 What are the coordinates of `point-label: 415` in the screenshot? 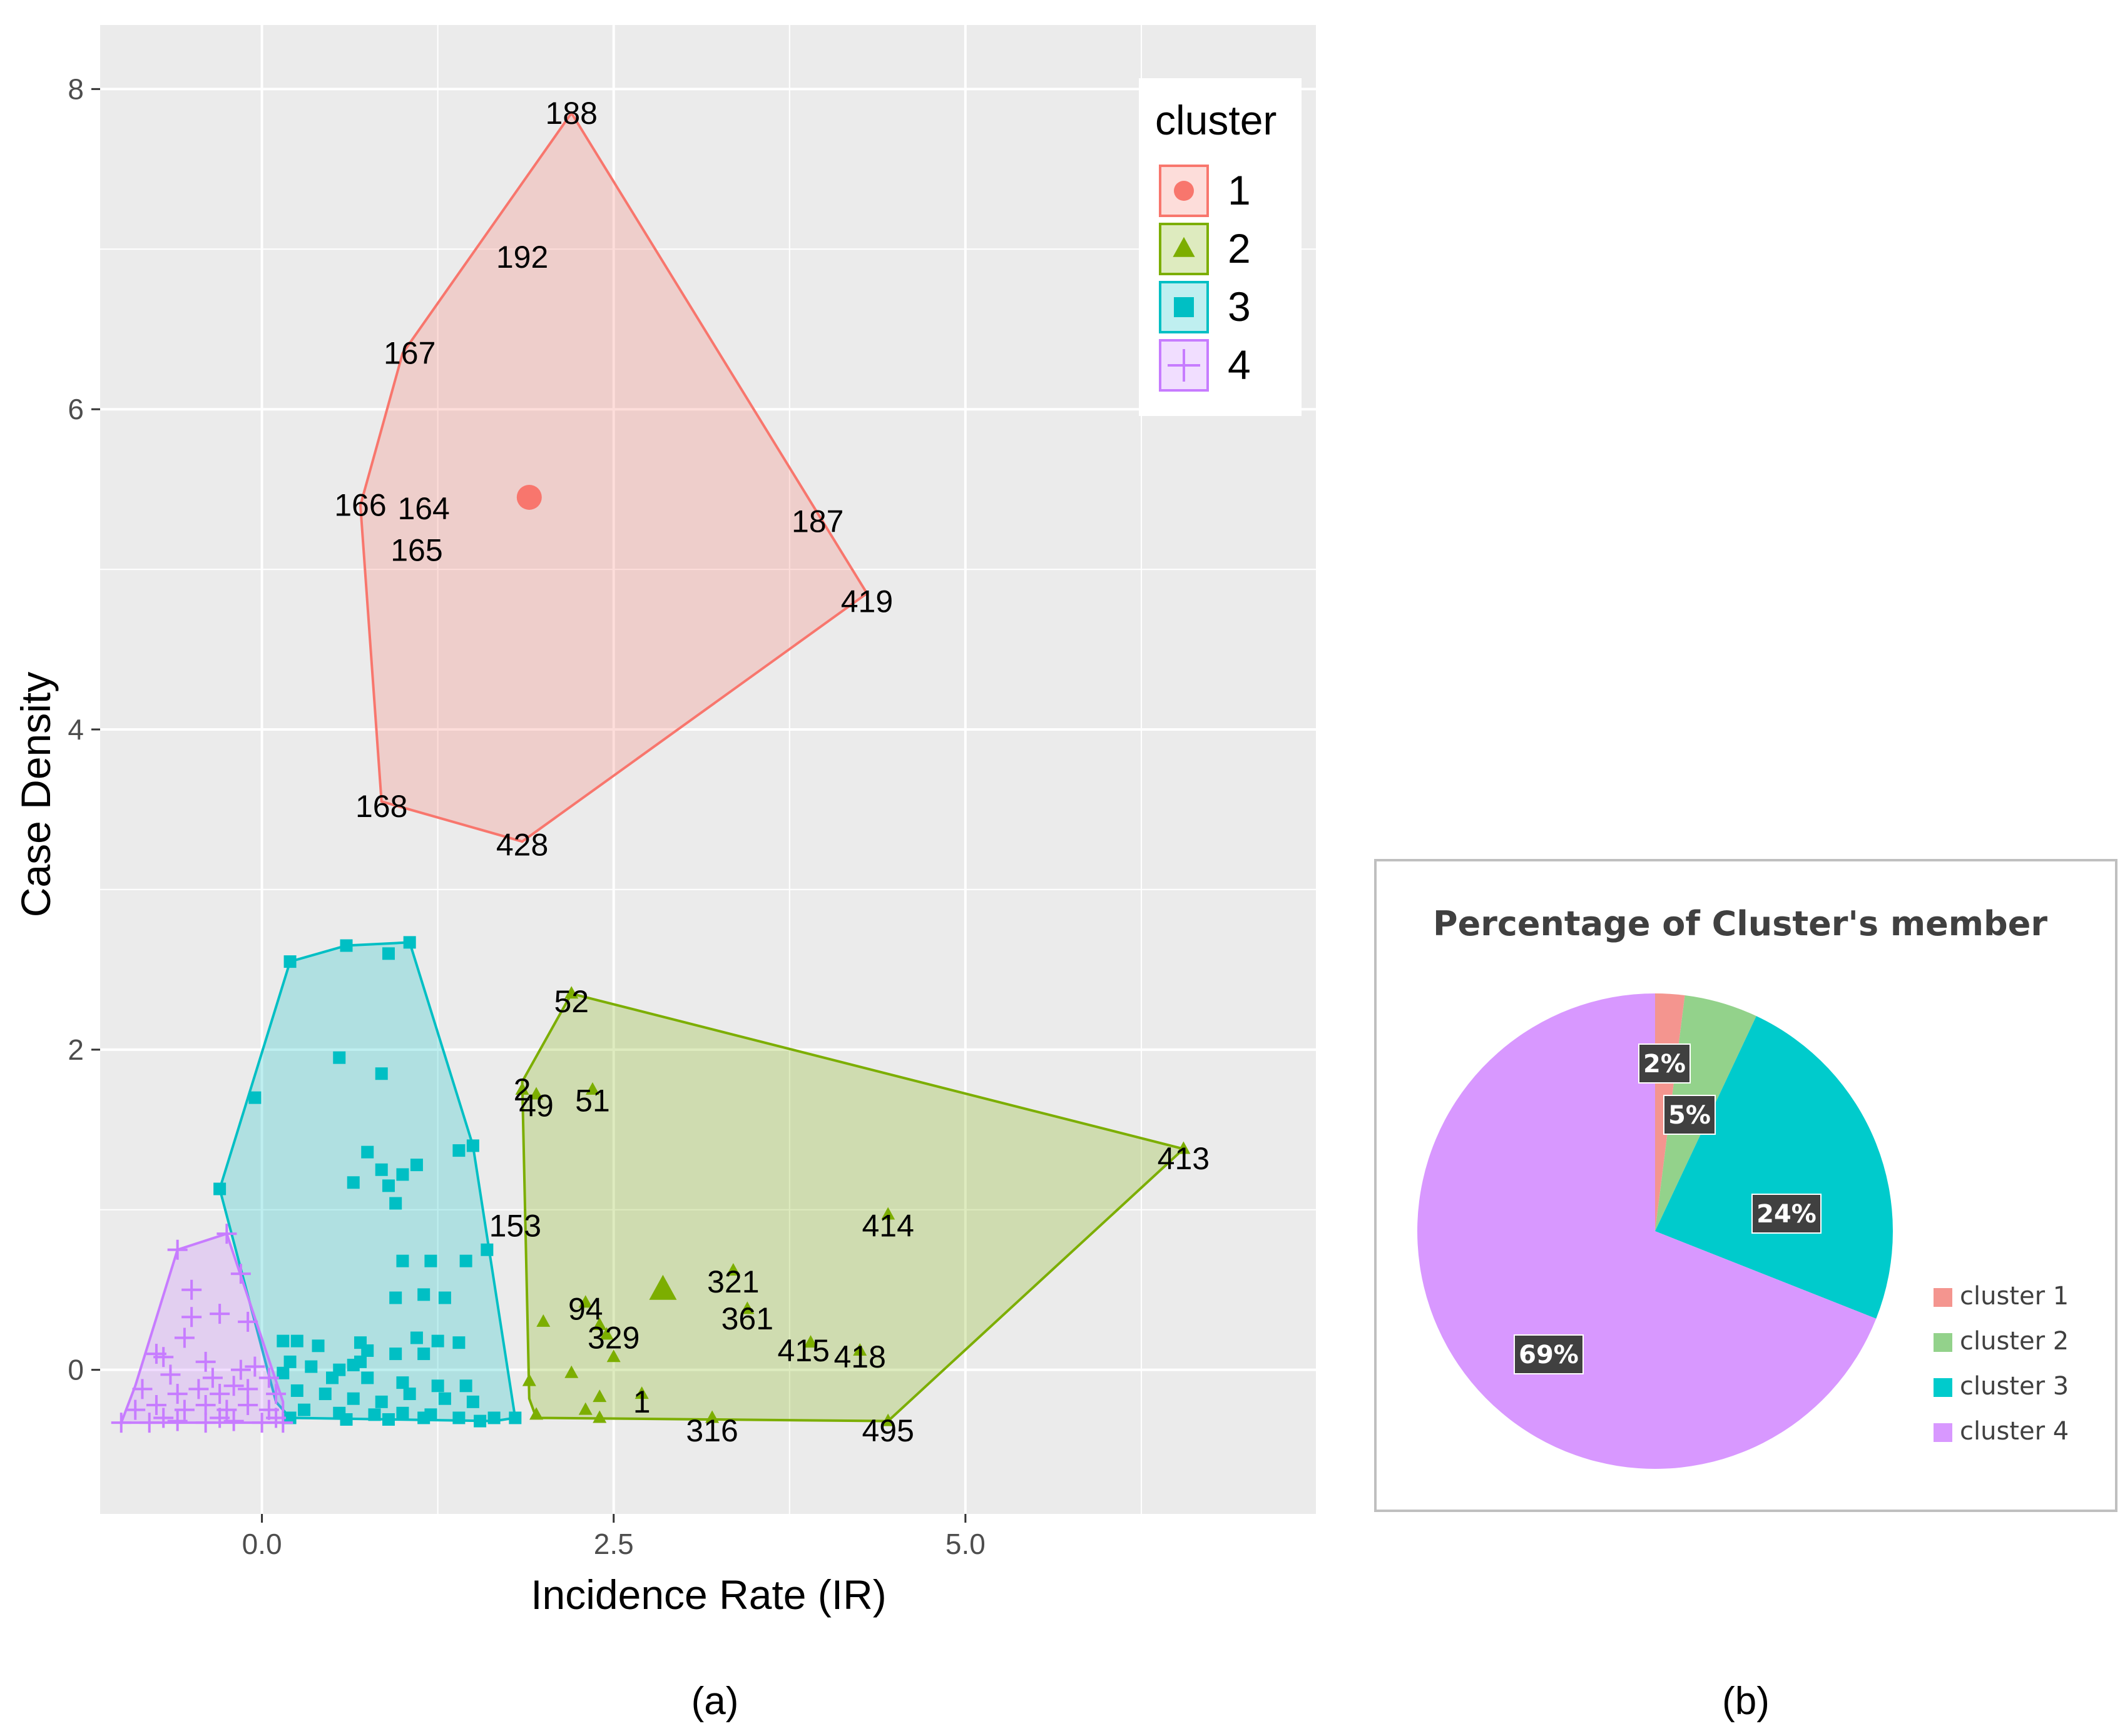 It's located at (804, 1350).